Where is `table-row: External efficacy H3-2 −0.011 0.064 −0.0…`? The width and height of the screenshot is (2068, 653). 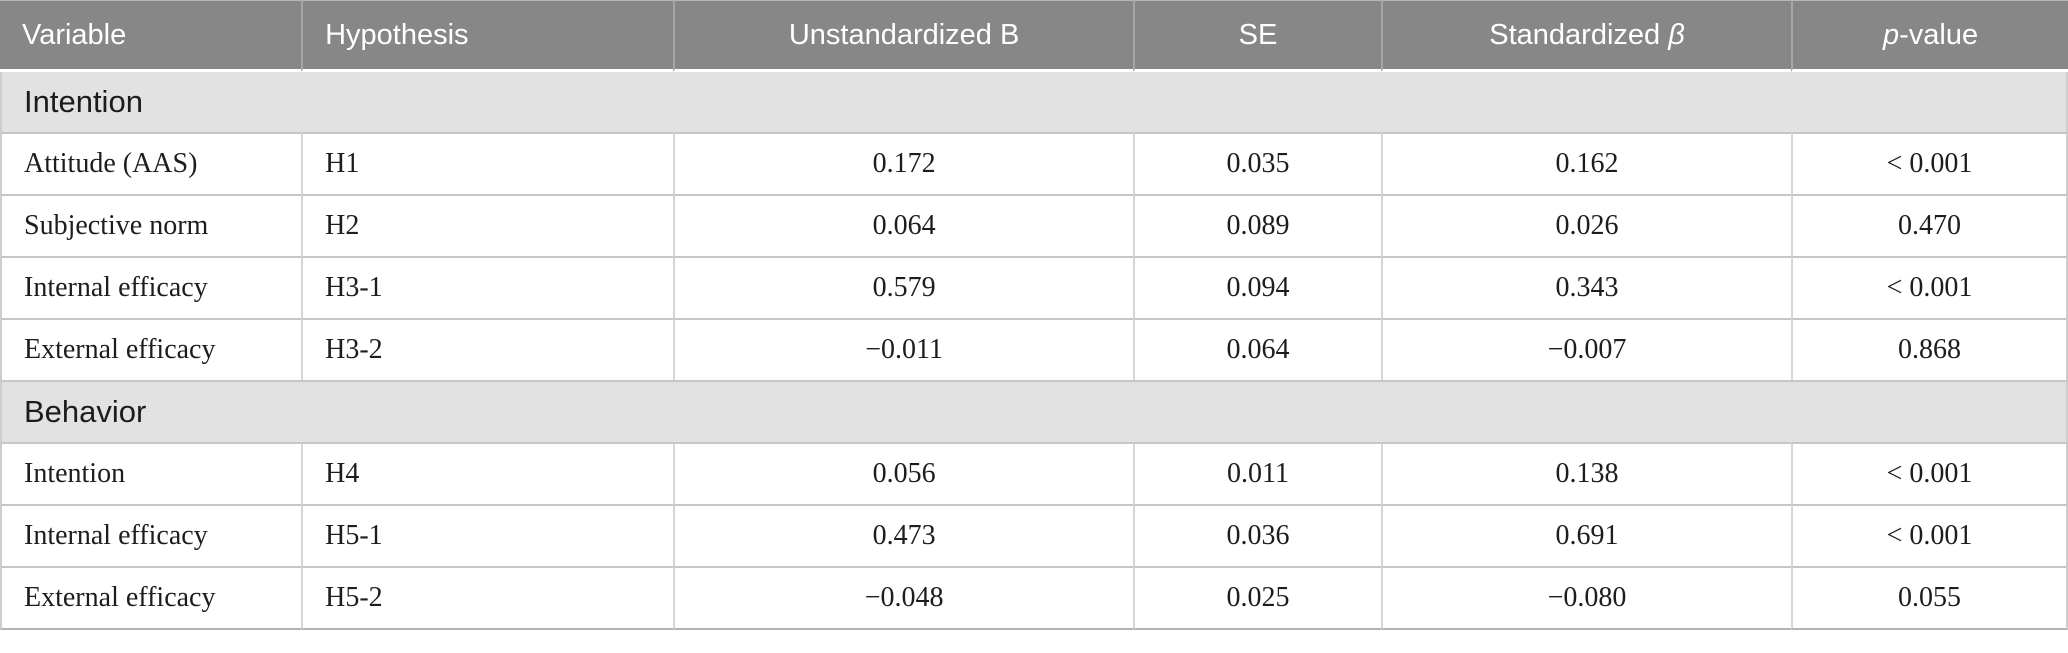 table-row: External efficacy H3-2 −0.011 0.064 −0.0… is located at coordinates (1034, 349).